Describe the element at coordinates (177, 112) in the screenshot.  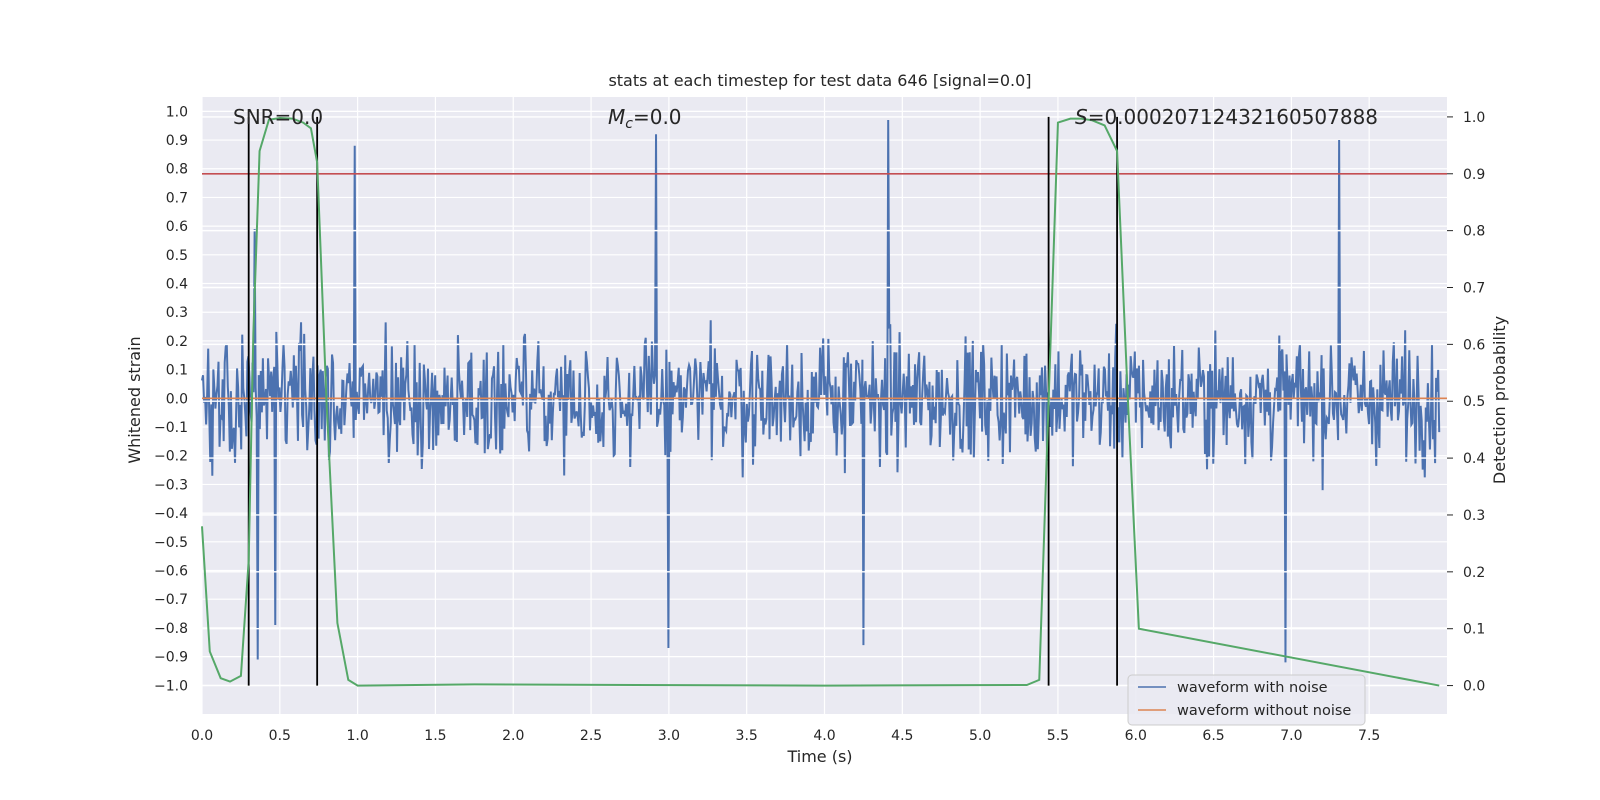
I see `y-tick-label: 1.0` at that location.